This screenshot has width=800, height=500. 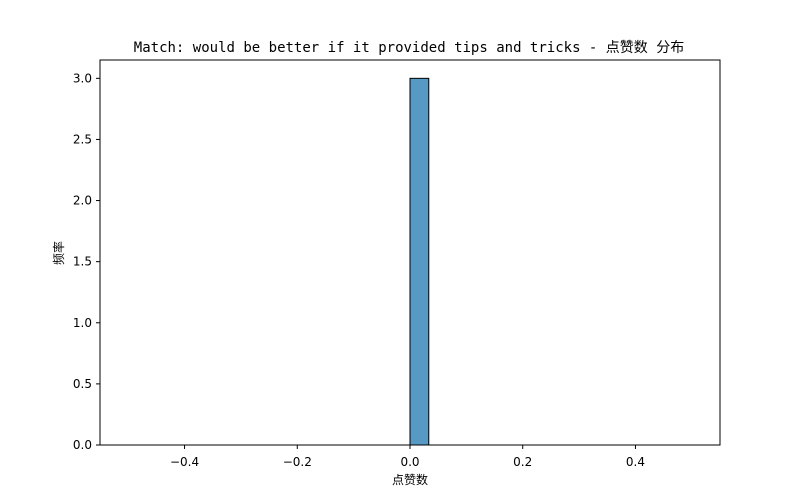 I want to click on y-axis: 0.0 0.5 1.0 1.5 2.0 2.5 3.0, so click(x=86, y=261).